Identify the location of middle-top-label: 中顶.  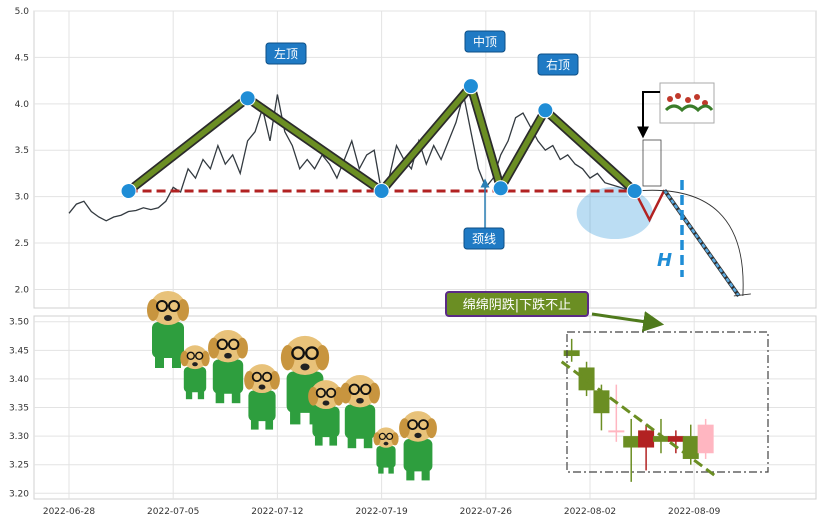
(485, 41).